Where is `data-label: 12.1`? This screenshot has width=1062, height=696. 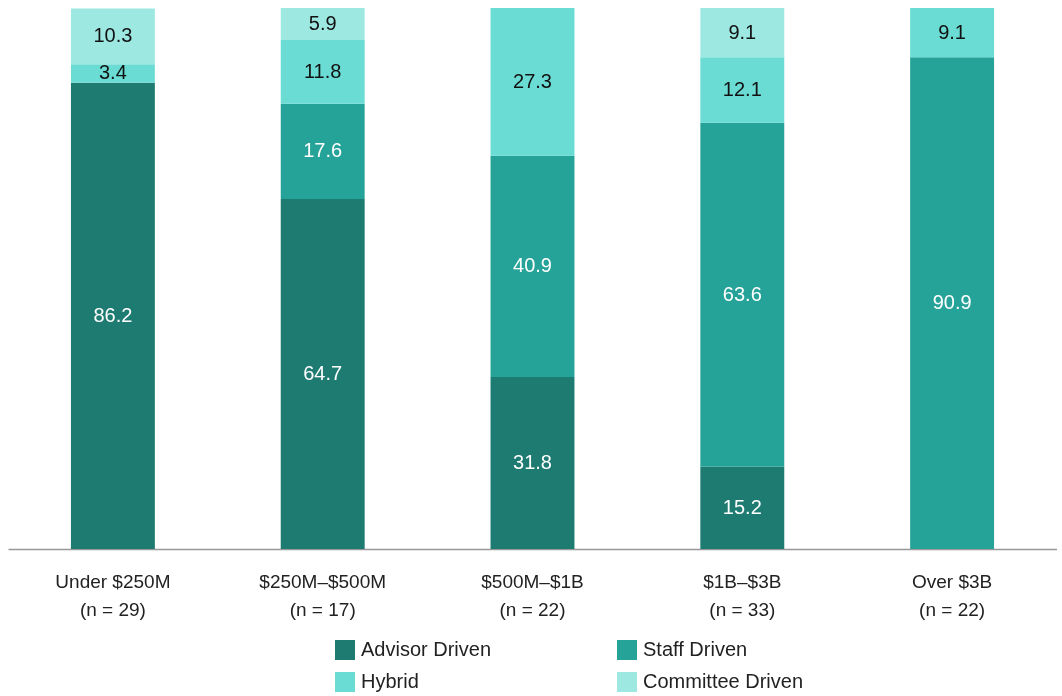 data-label: 12.1 is located at coordinates (742, 88).